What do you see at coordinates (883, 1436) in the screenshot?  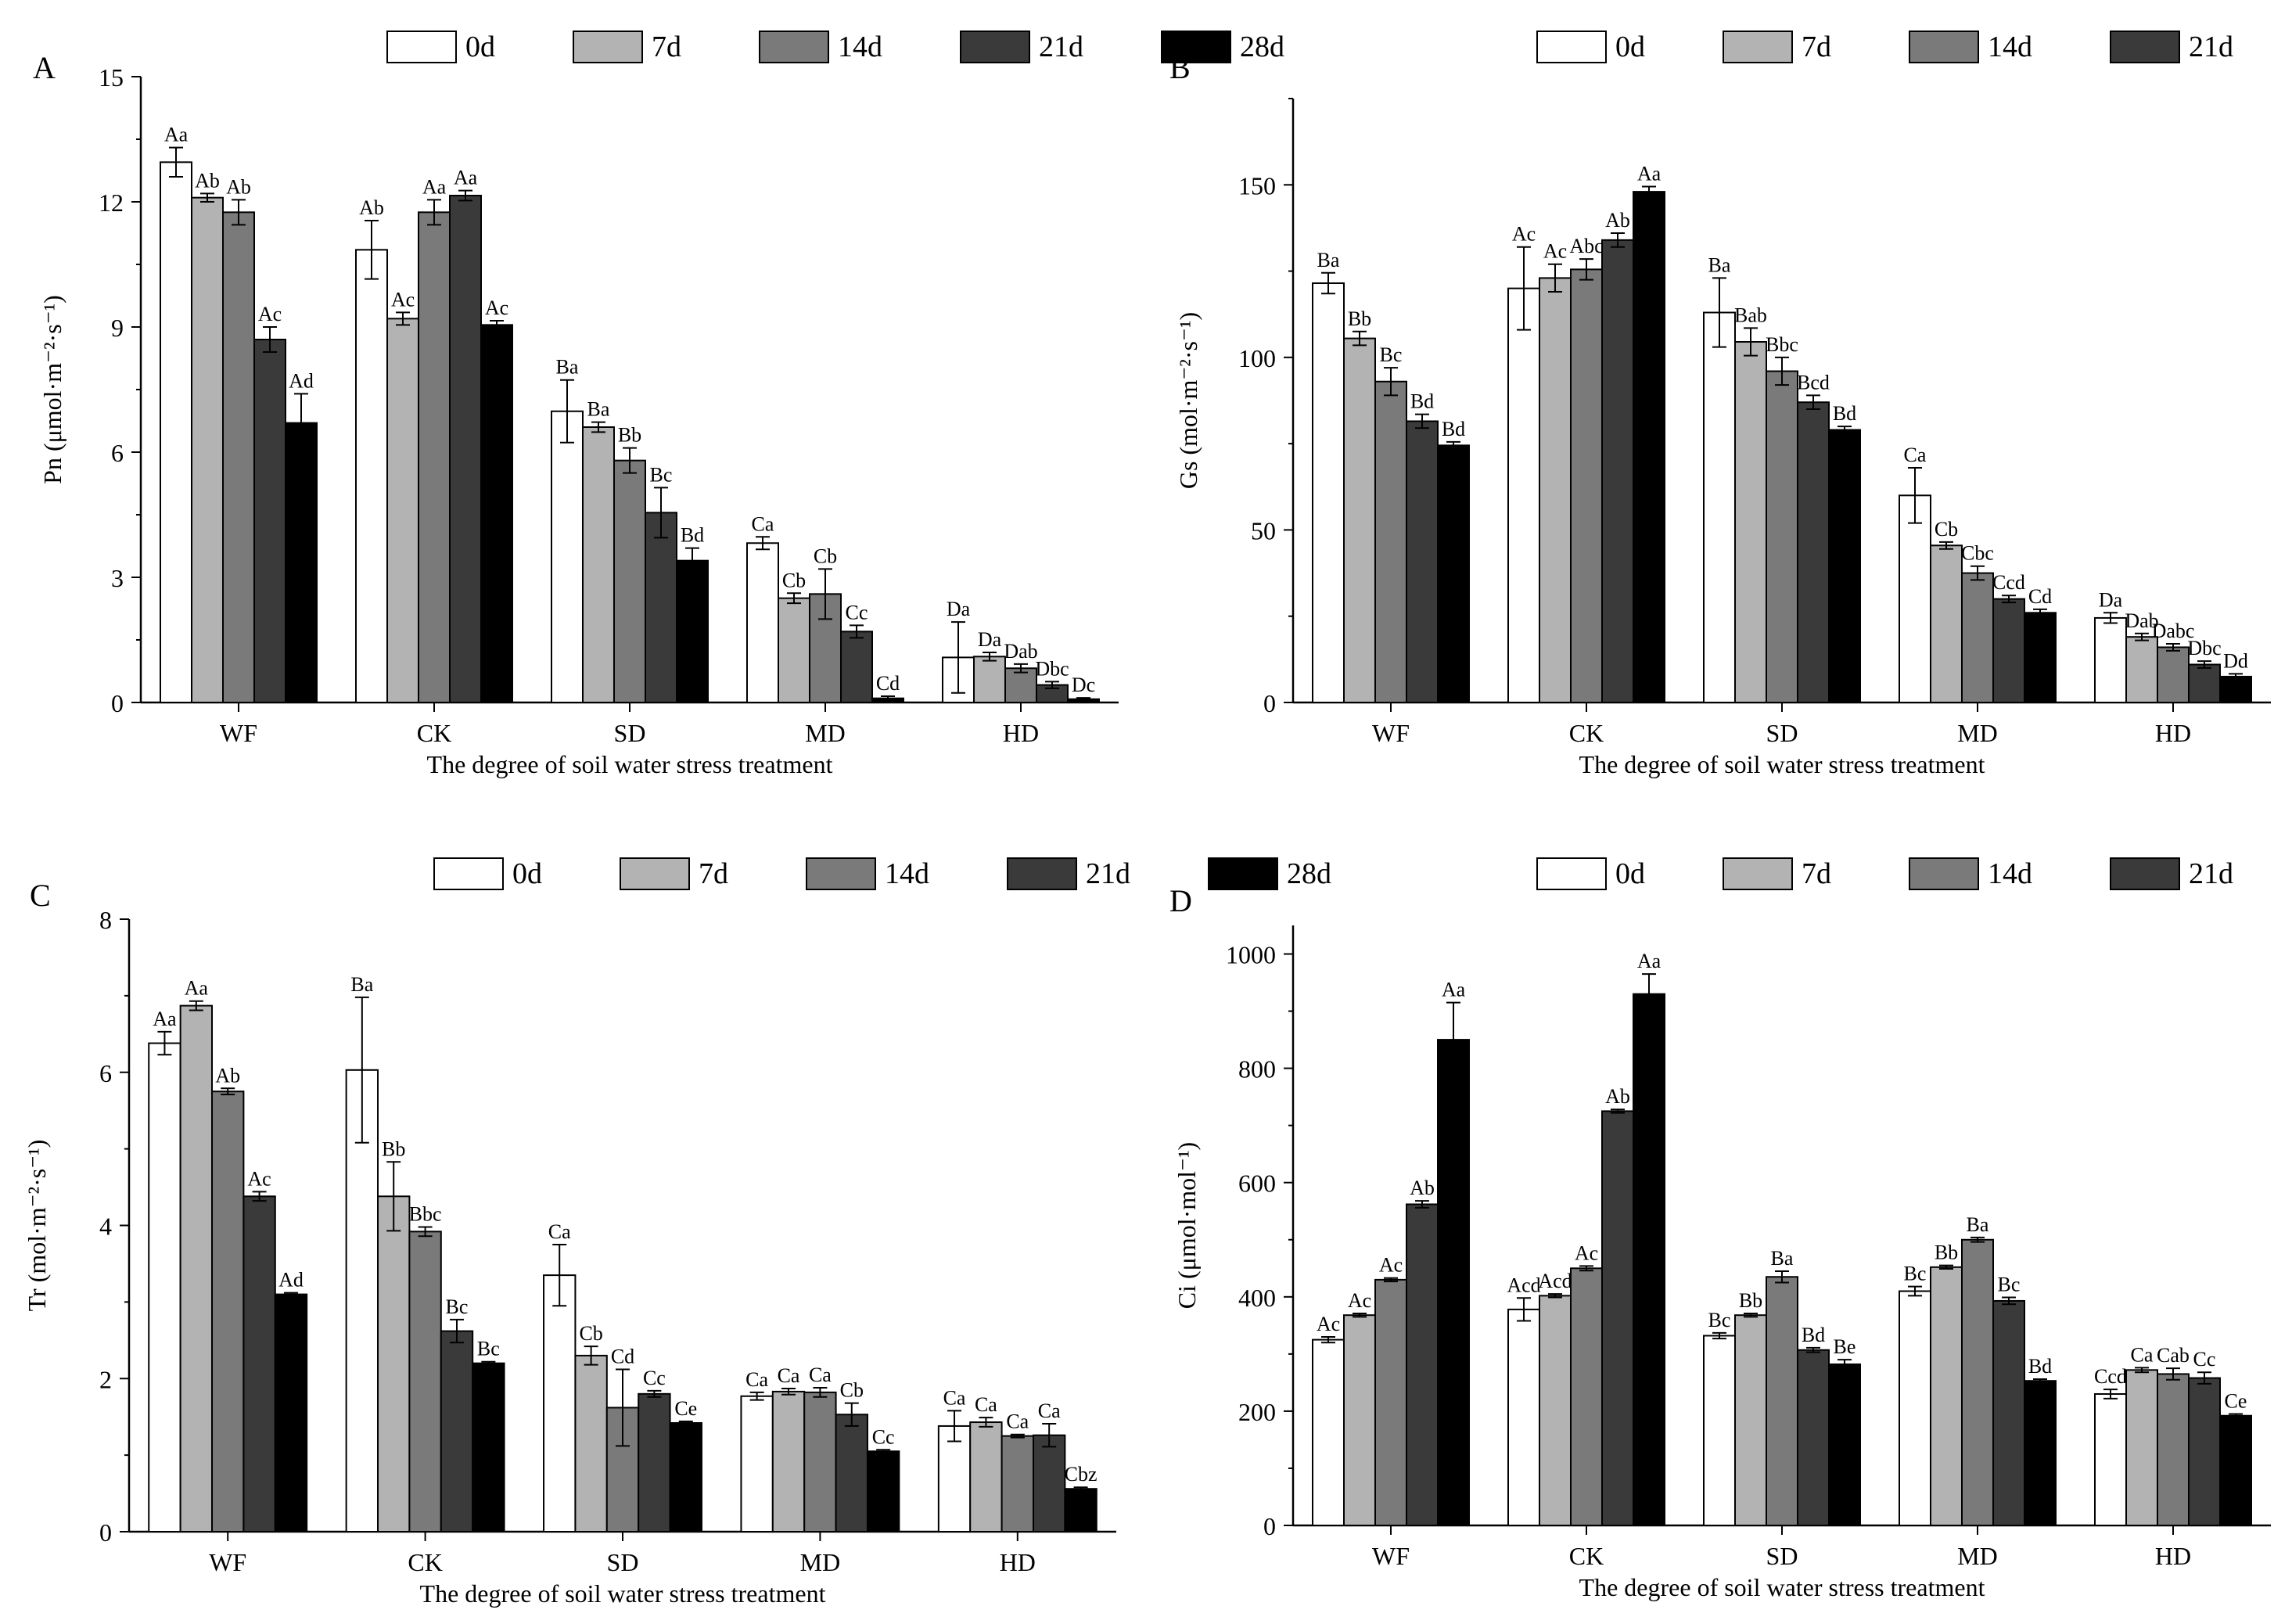 I see `data-label: Cc` at bounding box center [883, 1436].